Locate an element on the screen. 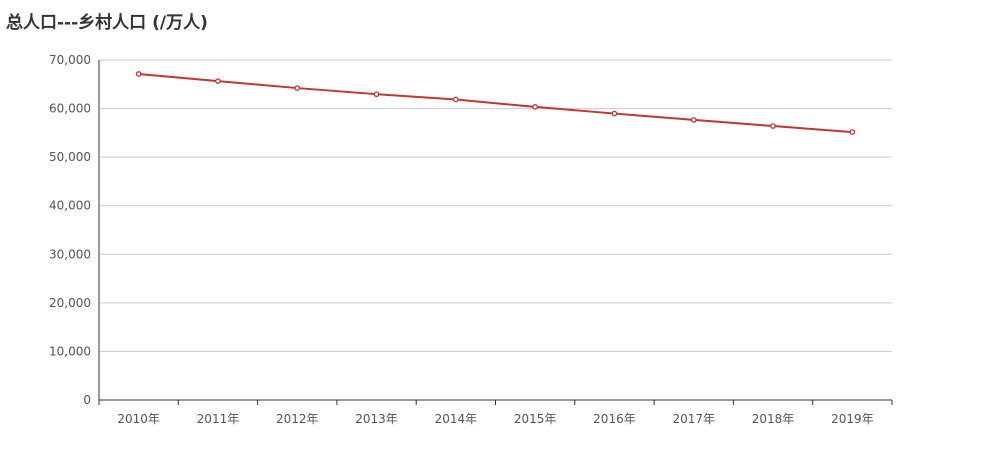  x-tick-label: 2019年 is located at coordinates (852, 419).